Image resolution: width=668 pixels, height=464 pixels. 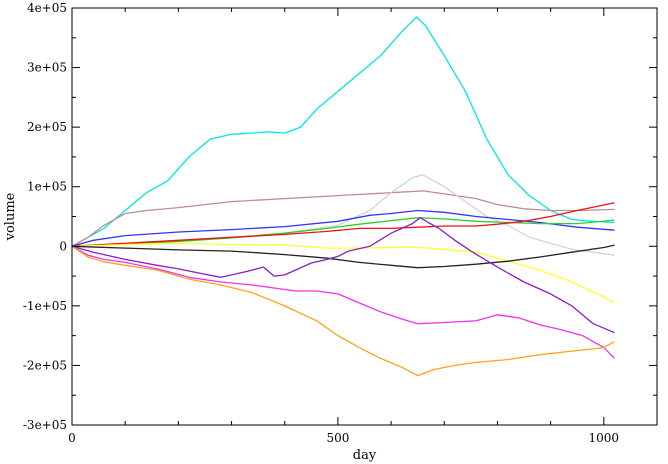 I want to click on x-tick-label: 0, so click(x=72, y=438).